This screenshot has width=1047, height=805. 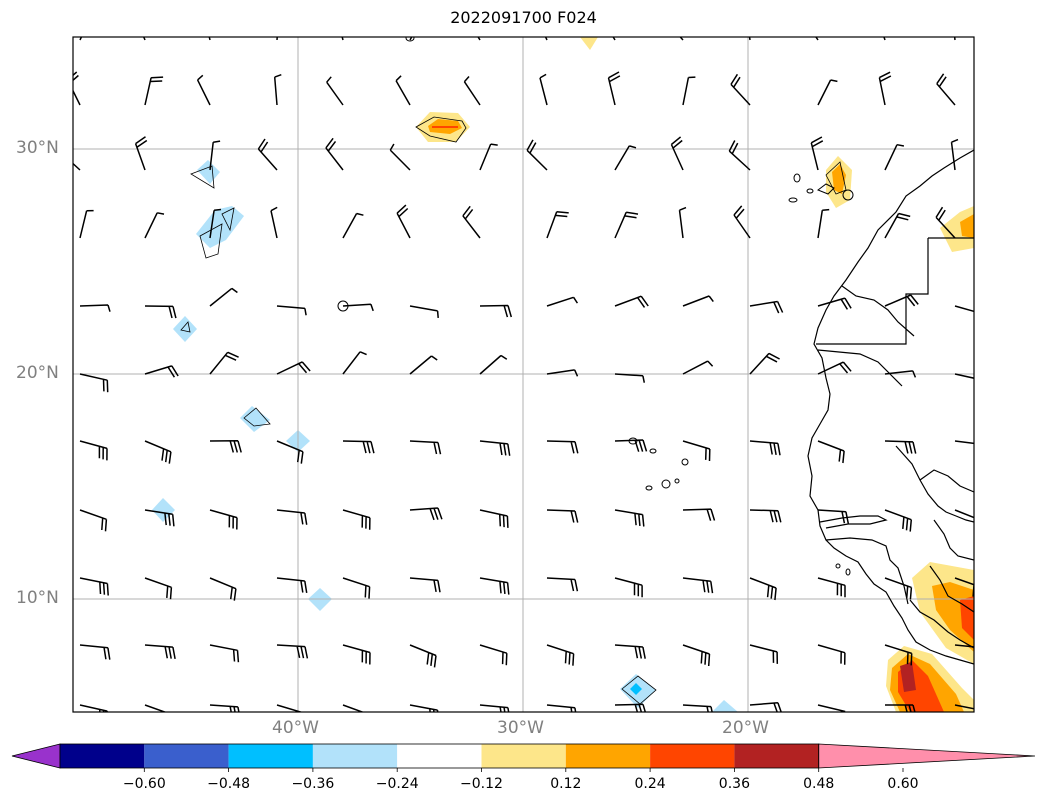 I want to click on colorbar-tick-label: −0.24, so click(x=397, y=784).